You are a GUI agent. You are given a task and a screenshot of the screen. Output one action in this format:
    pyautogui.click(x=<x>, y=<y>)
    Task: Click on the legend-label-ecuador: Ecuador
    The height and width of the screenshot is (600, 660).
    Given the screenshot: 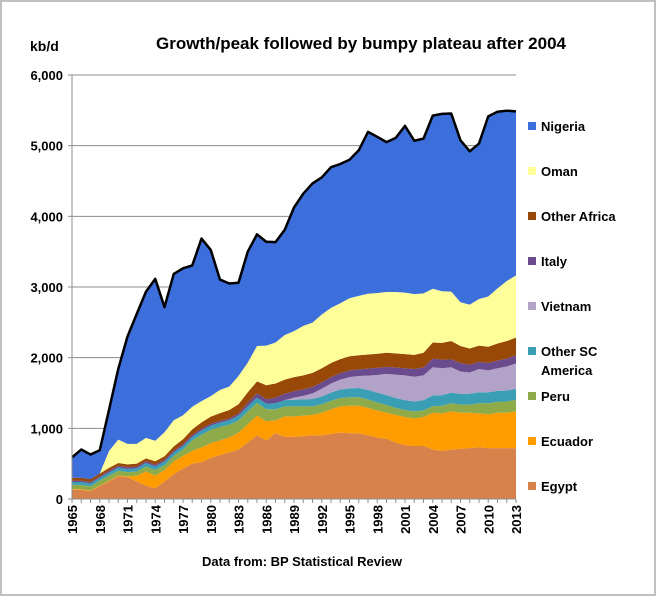 What is the action you would take?
    pyautogui.click(x=567, y=441)
    